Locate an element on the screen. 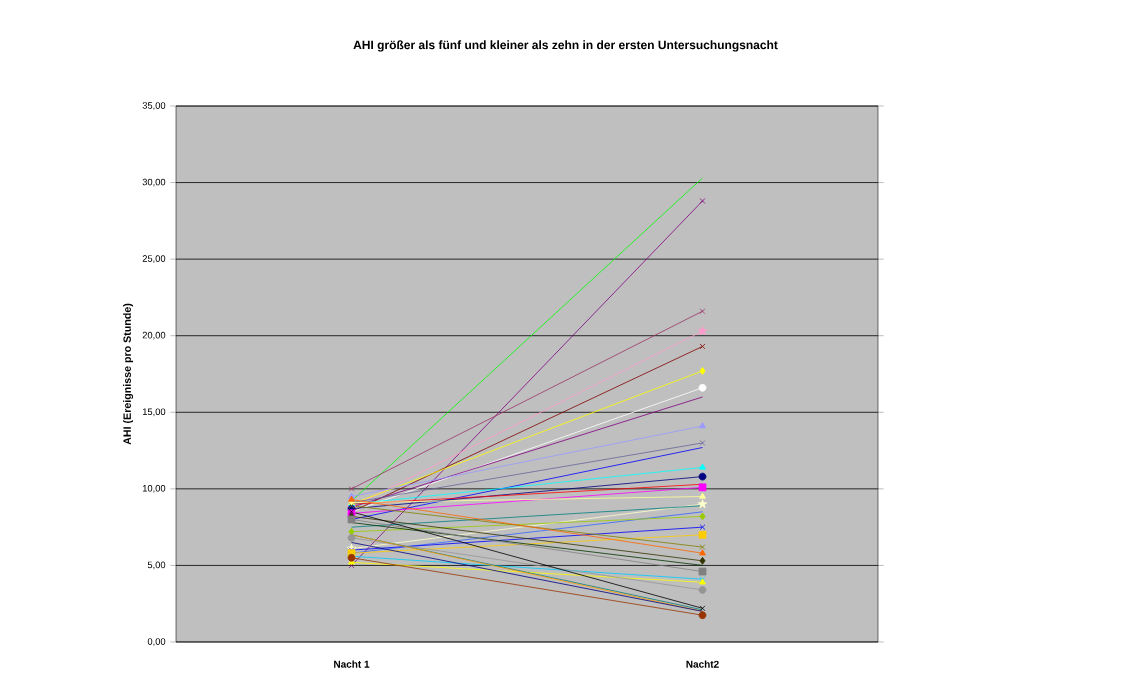  y-tick-label: 20,00 is located at coordinates (154, 335).